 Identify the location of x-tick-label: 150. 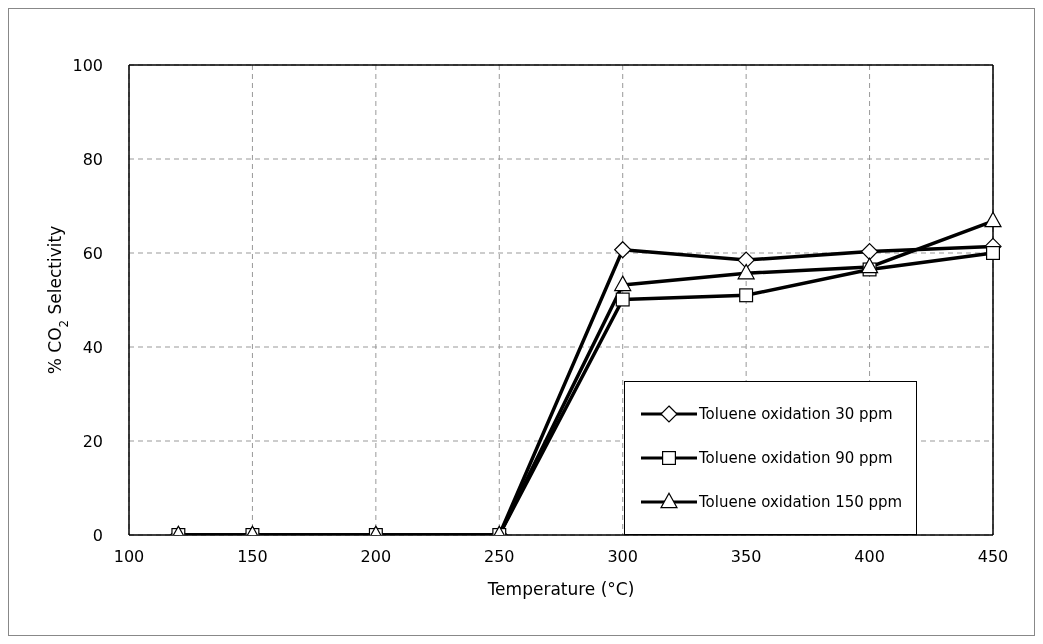
(252, 557).